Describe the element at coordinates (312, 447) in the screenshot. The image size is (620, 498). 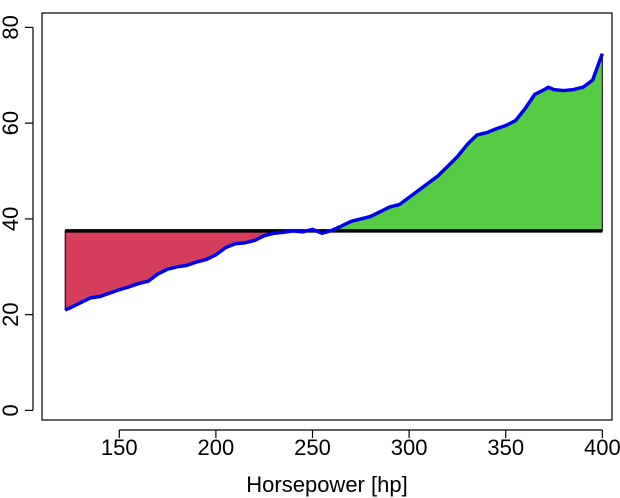
I see `x-tick-label: 250` at that location.